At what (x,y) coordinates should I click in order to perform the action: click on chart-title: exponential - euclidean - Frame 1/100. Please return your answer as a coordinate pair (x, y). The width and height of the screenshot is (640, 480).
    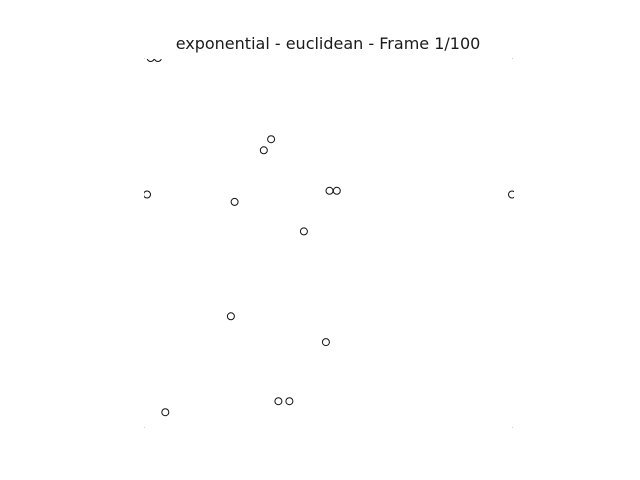
    Looking at the image, I should click on (328, 43).